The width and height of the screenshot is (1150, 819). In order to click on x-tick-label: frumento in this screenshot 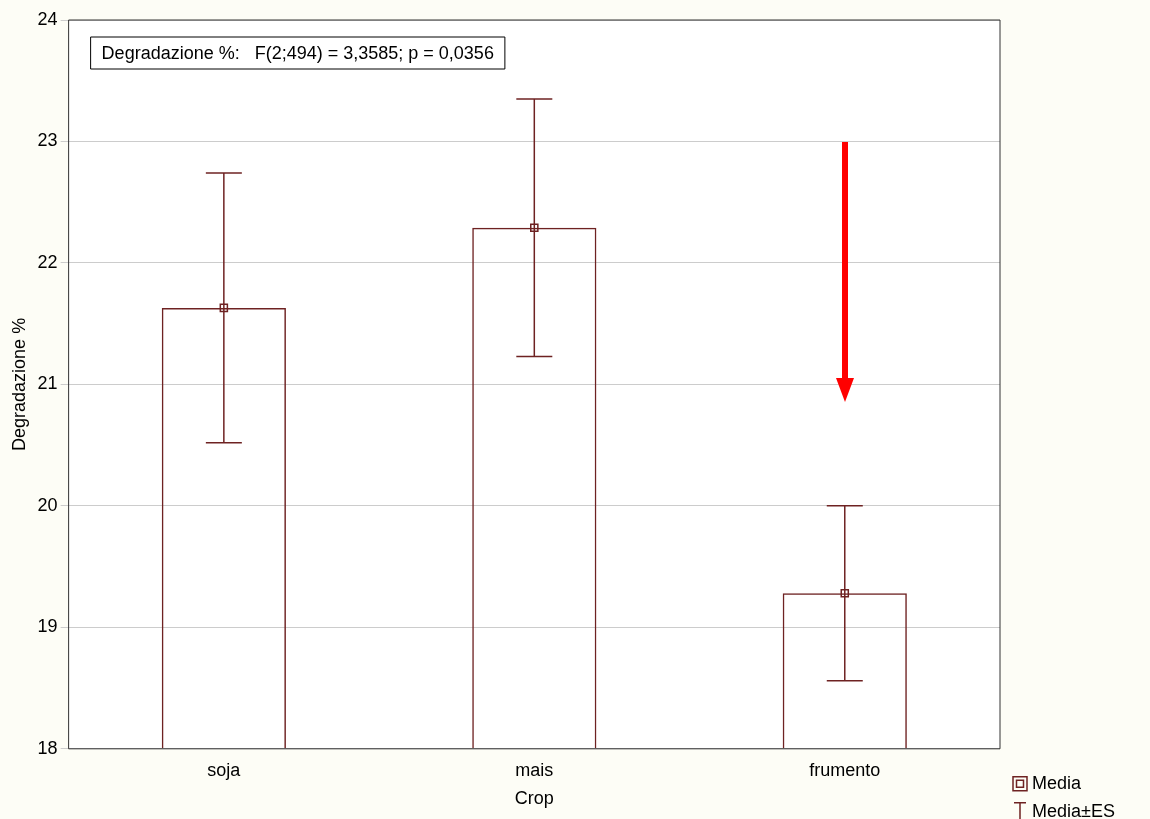, I will do `click(845, 769)`.